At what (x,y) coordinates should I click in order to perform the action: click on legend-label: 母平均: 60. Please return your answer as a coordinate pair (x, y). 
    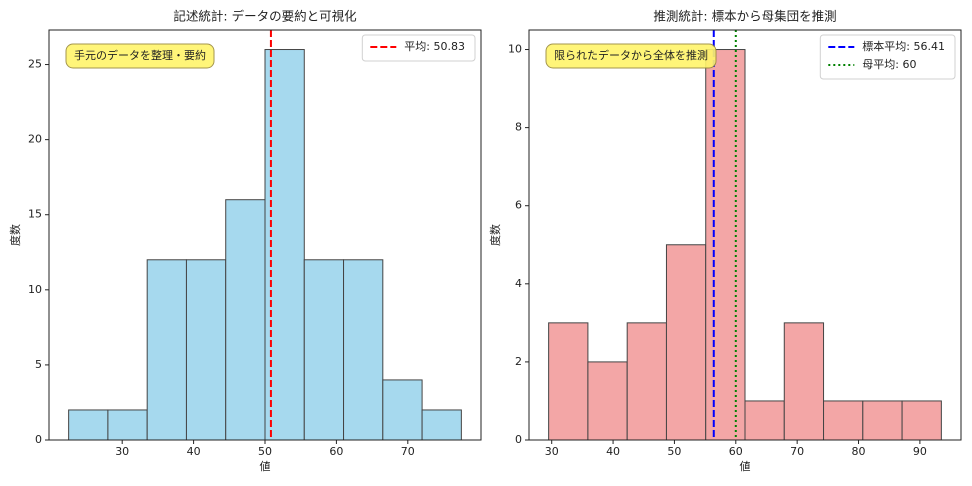
    Looking at the image, I should click on (889, 64).